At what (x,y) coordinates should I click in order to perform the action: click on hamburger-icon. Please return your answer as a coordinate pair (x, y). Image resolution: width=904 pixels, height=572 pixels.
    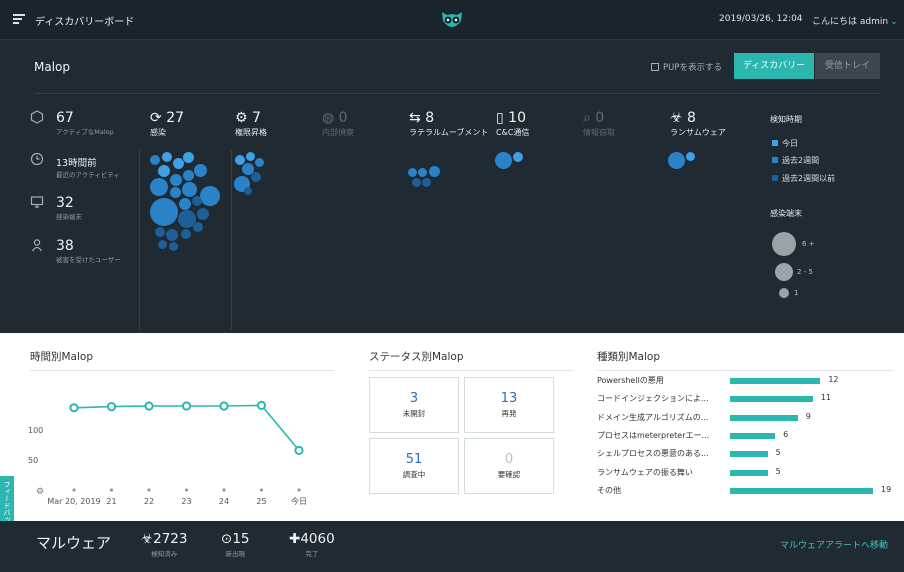
    Looking at the image, I should click on (19, 19).